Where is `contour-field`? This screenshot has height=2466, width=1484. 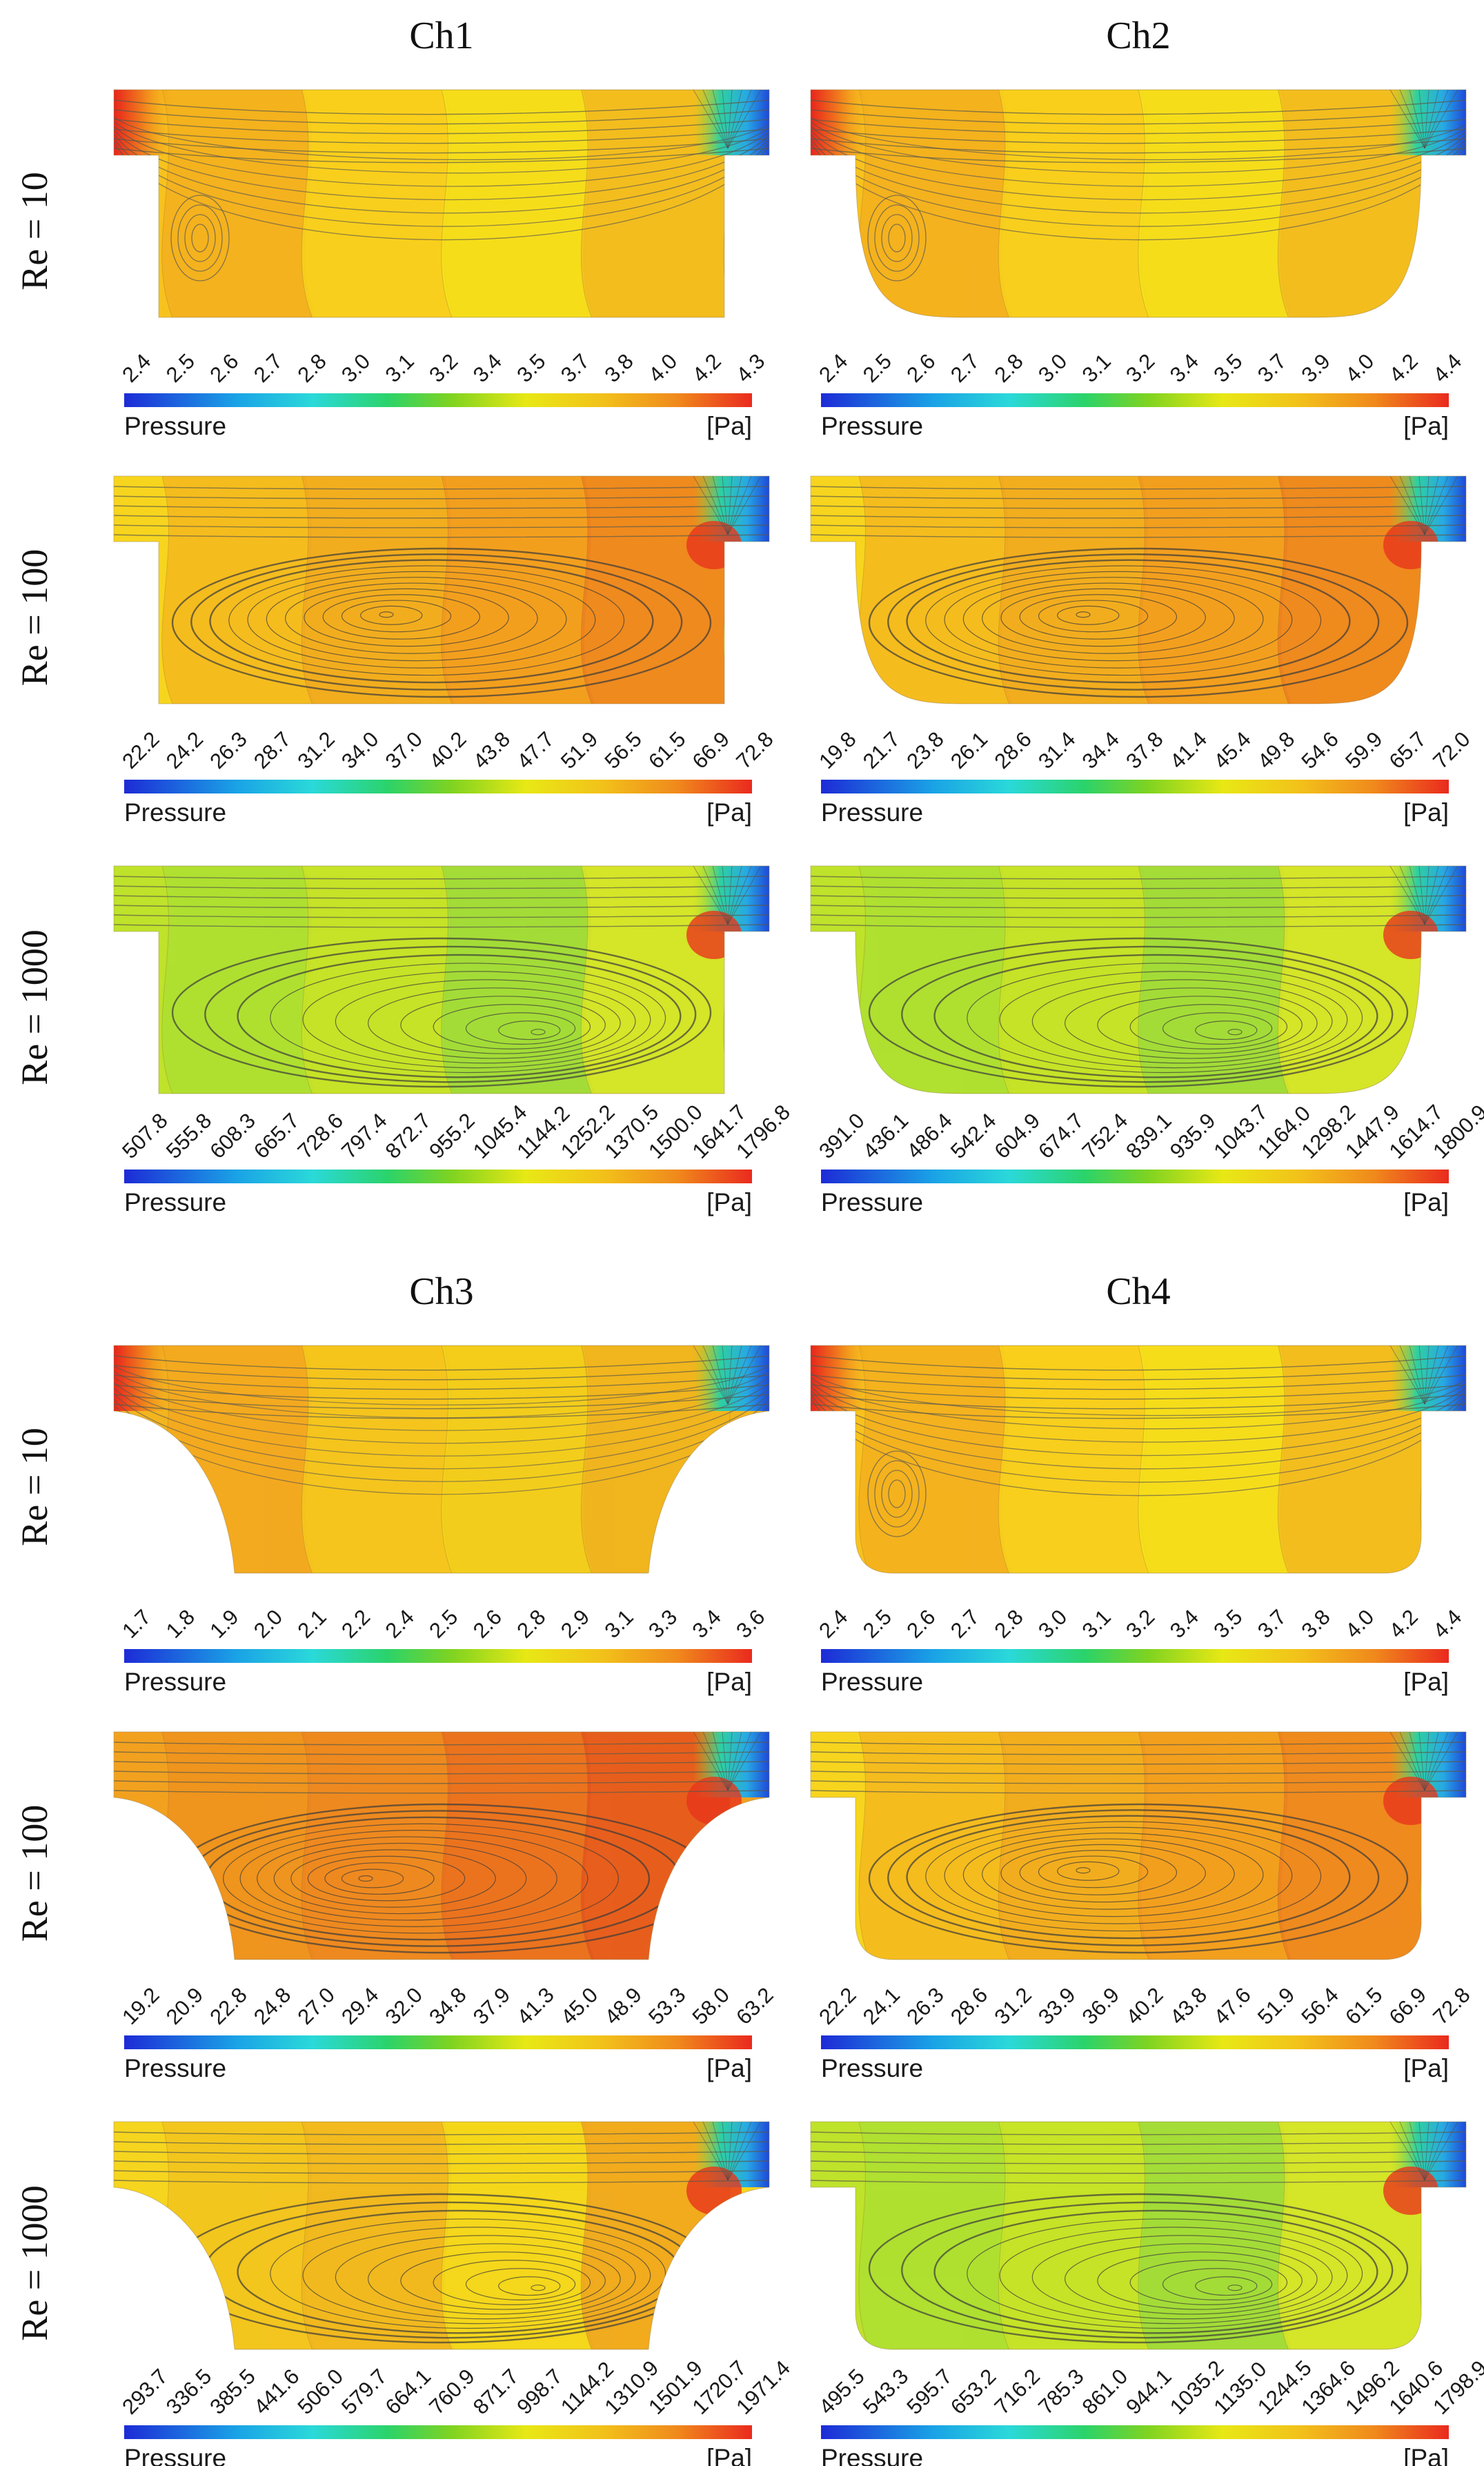
contour-field is located at coordinates (1138, 590).